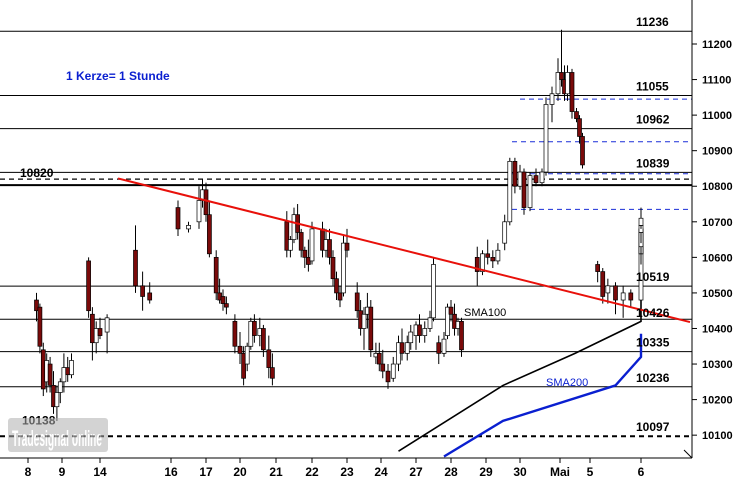 The height and width of the screenshot is (480, 750). What do you see at coordinates (118, 76) in the screenshot?
I see `chart-annotation: 1 Kerze= 1 Stunde` at bounding box center [118, 76].